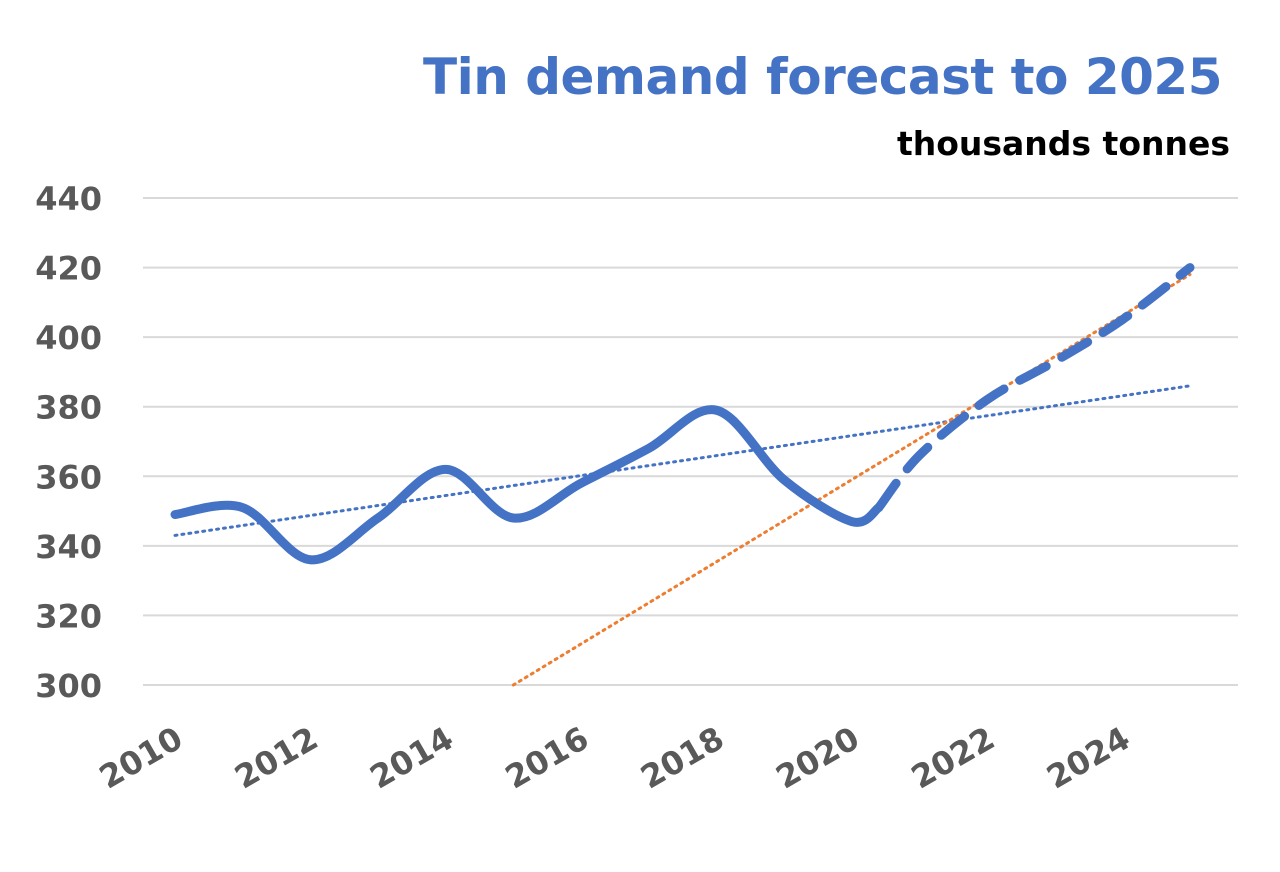 The height and width of the screenshot is (872, 1280). Describe the element at coordinates (68, 199) in the screenshot. I see `y-tick-label: 440` at that location.